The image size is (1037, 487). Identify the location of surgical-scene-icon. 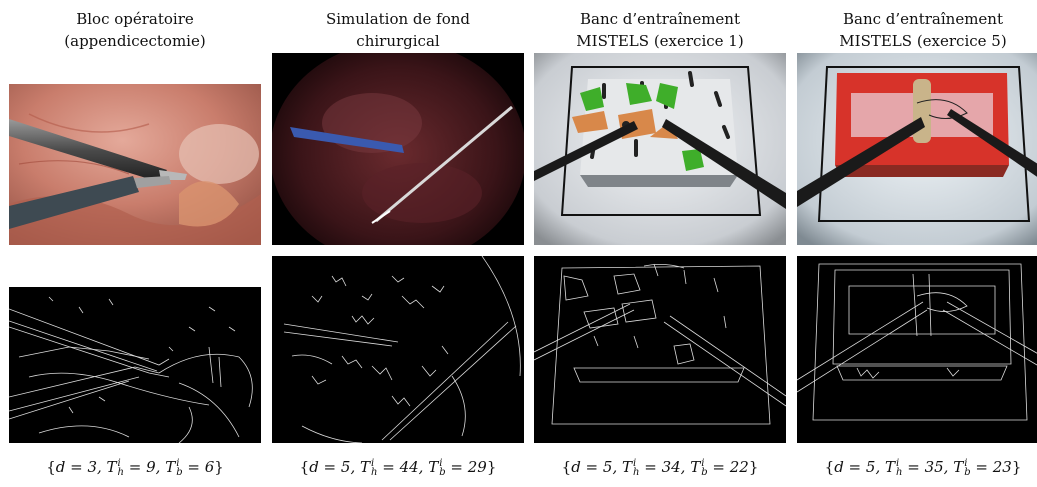
(135, 164).